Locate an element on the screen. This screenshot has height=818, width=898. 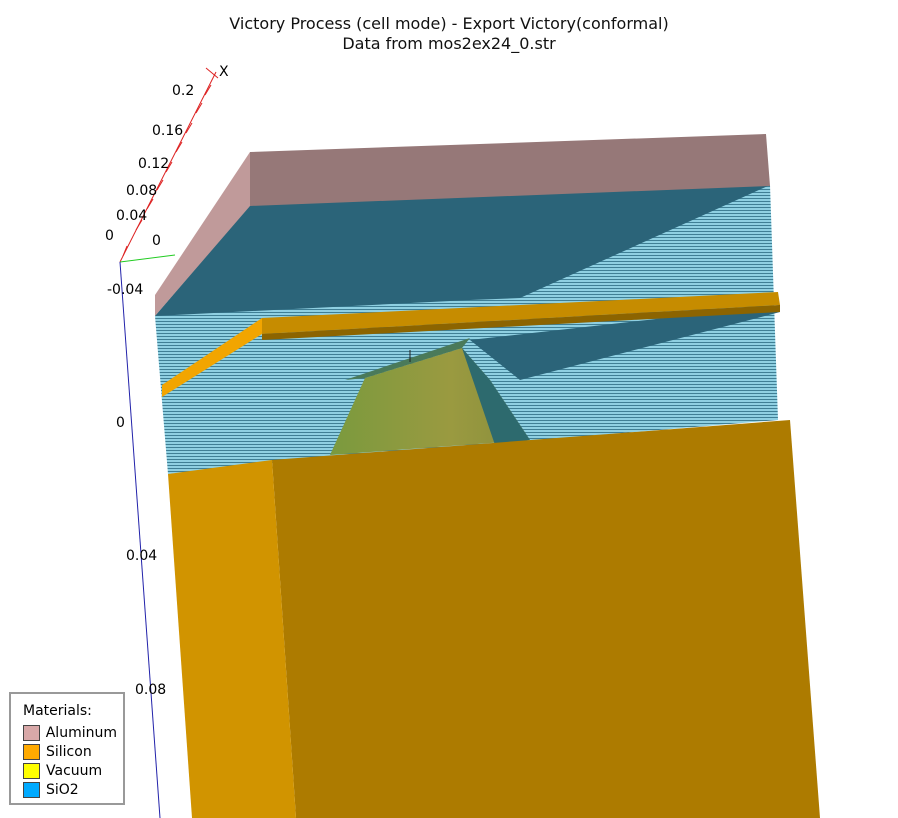
legend-item-sio2: SiO2 is located at coordinates (70, 789).